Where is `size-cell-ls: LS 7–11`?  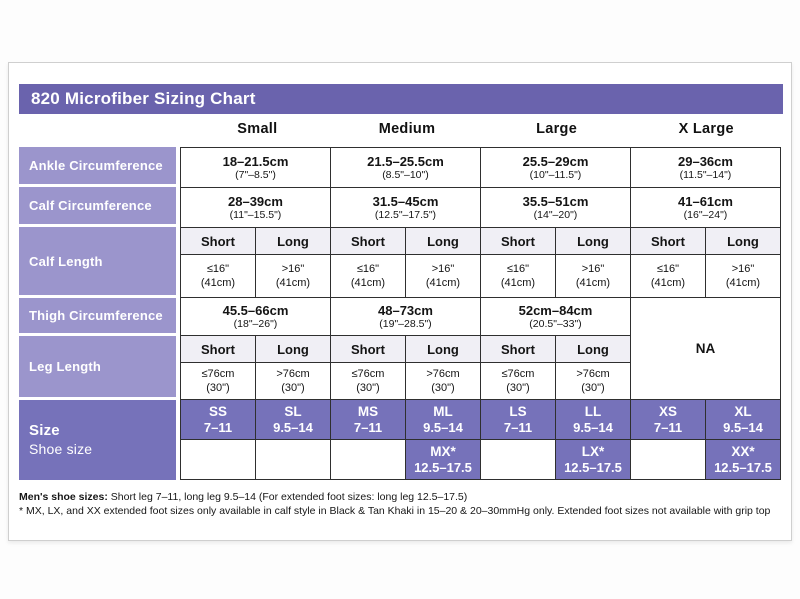
size-cell-ls: LS 7–11 is located at coordinates (517, 419).